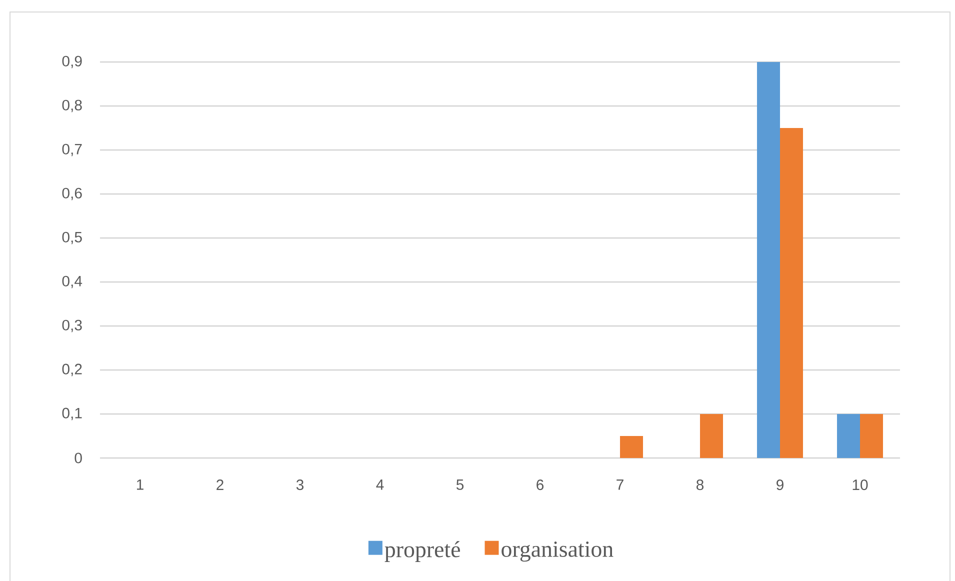 This screenshot has width=955, height=581. I want to click on x-tick-label: 3, so click(300, 485).